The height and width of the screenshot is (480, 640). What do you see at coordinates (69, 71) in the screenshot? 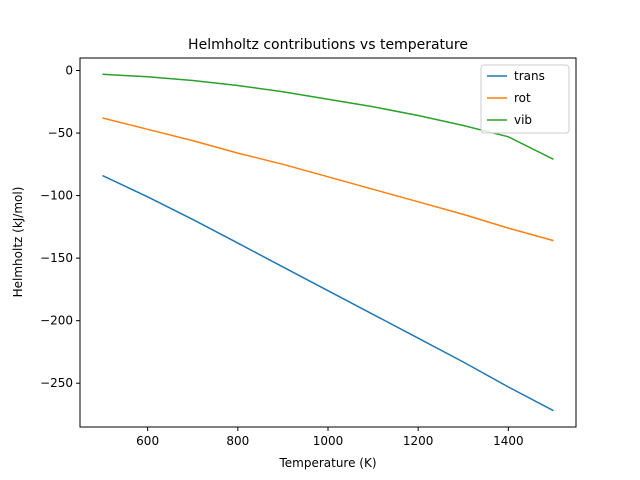
I see `y-tick-label: 0` at bounding box center [69, 71].